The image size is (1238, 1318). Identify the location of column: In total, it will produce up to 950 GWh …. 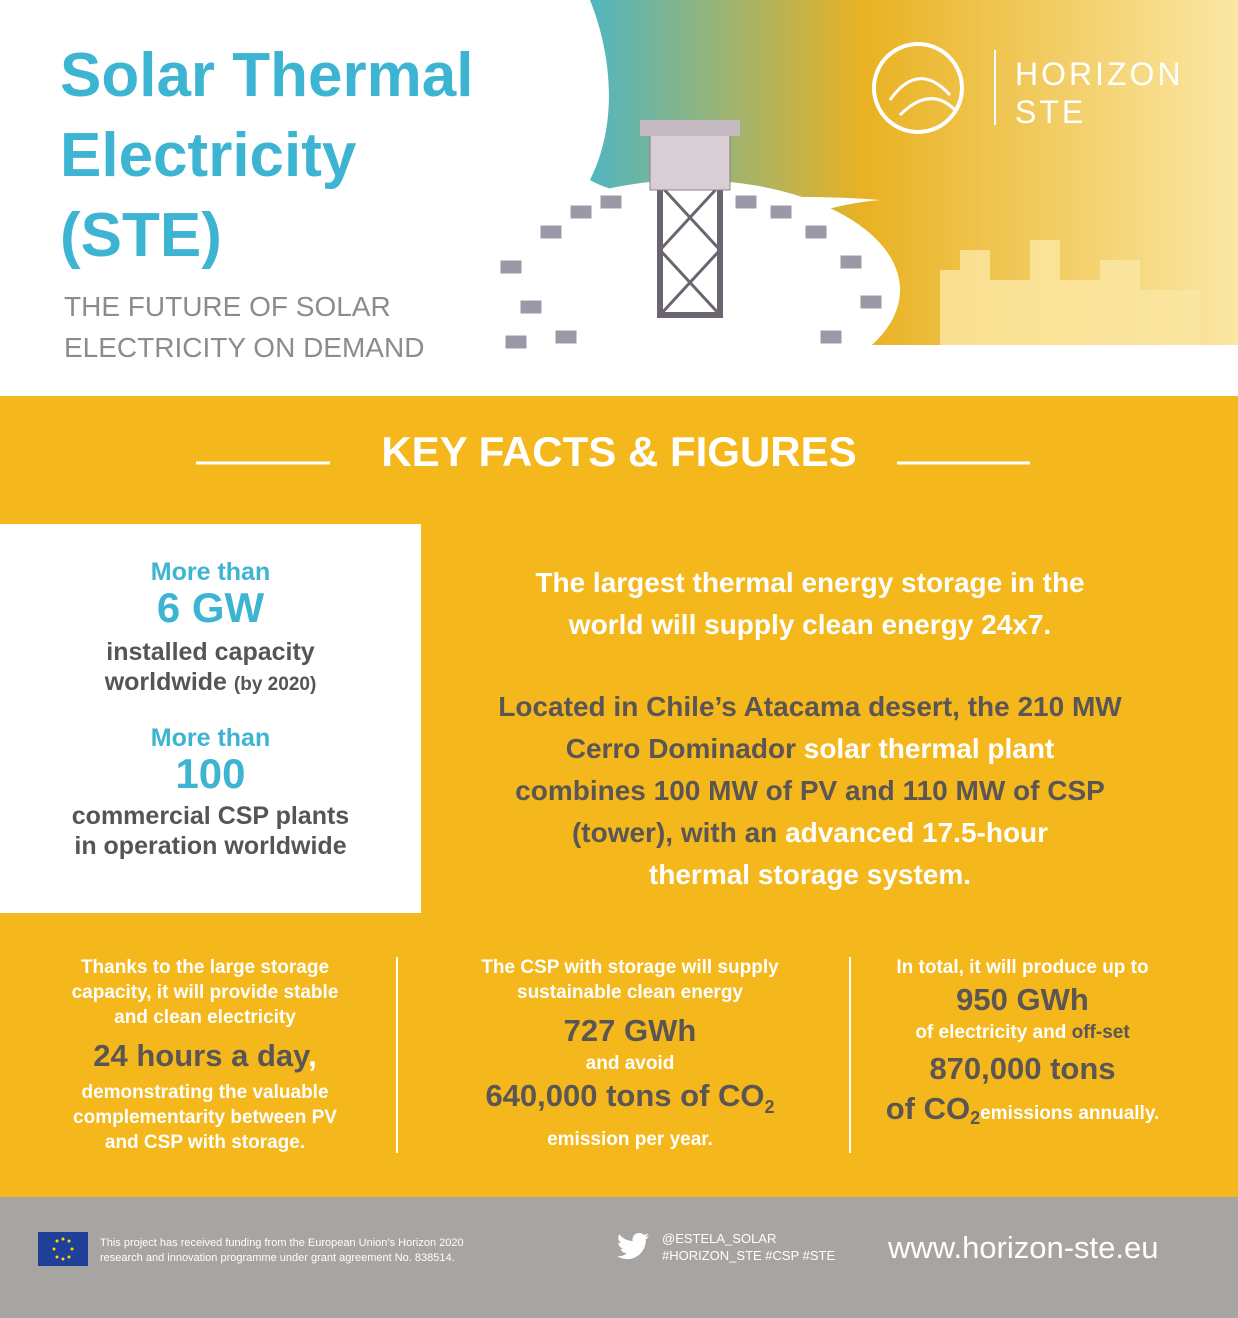
(1022, 1046).